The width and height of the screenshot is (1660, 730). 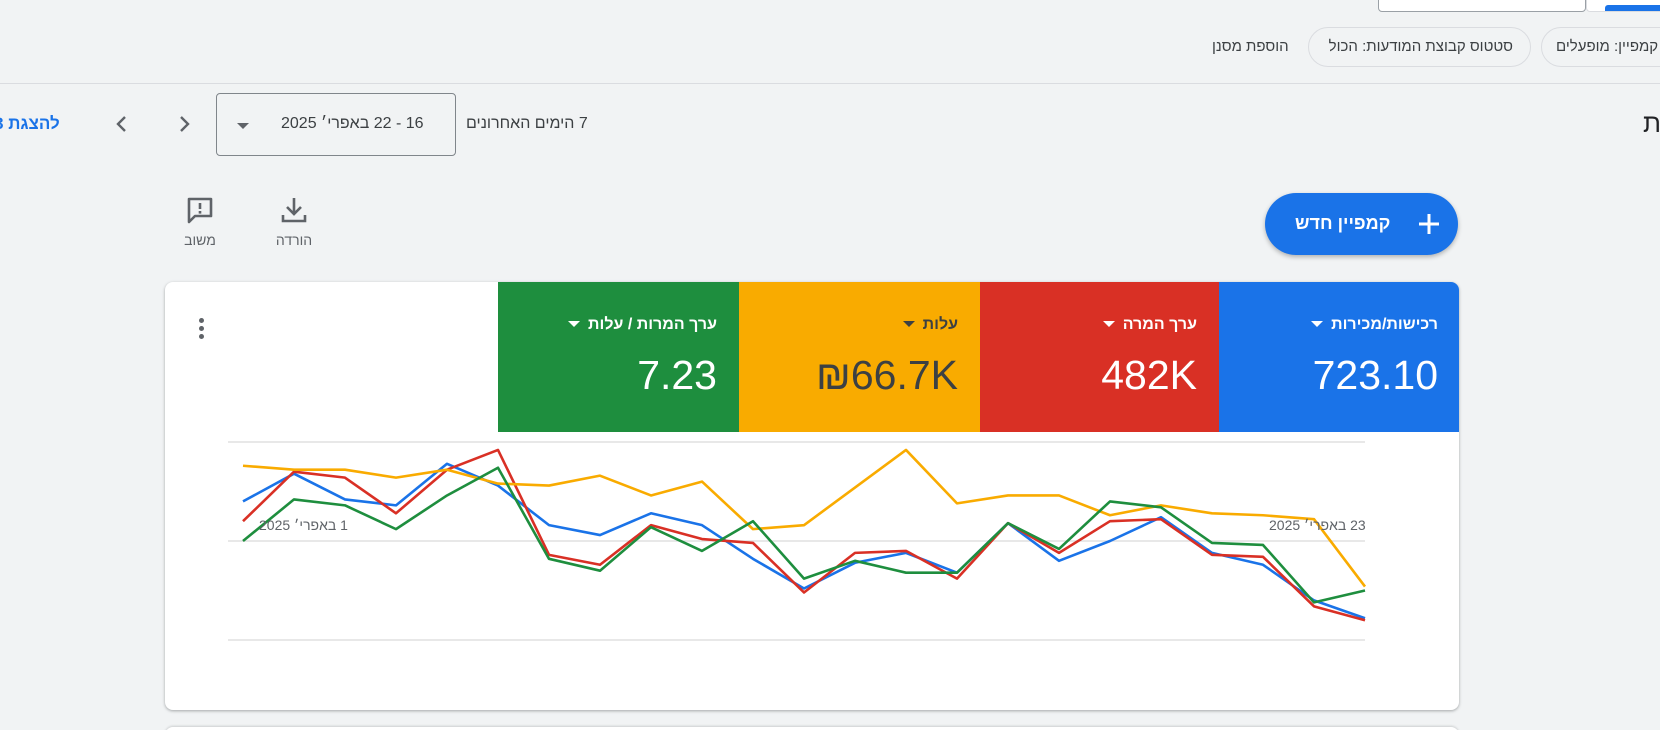 I want to click on date-range-picker: 16 - 22 באפרי׳ 2025, so click(x=336, y=124).